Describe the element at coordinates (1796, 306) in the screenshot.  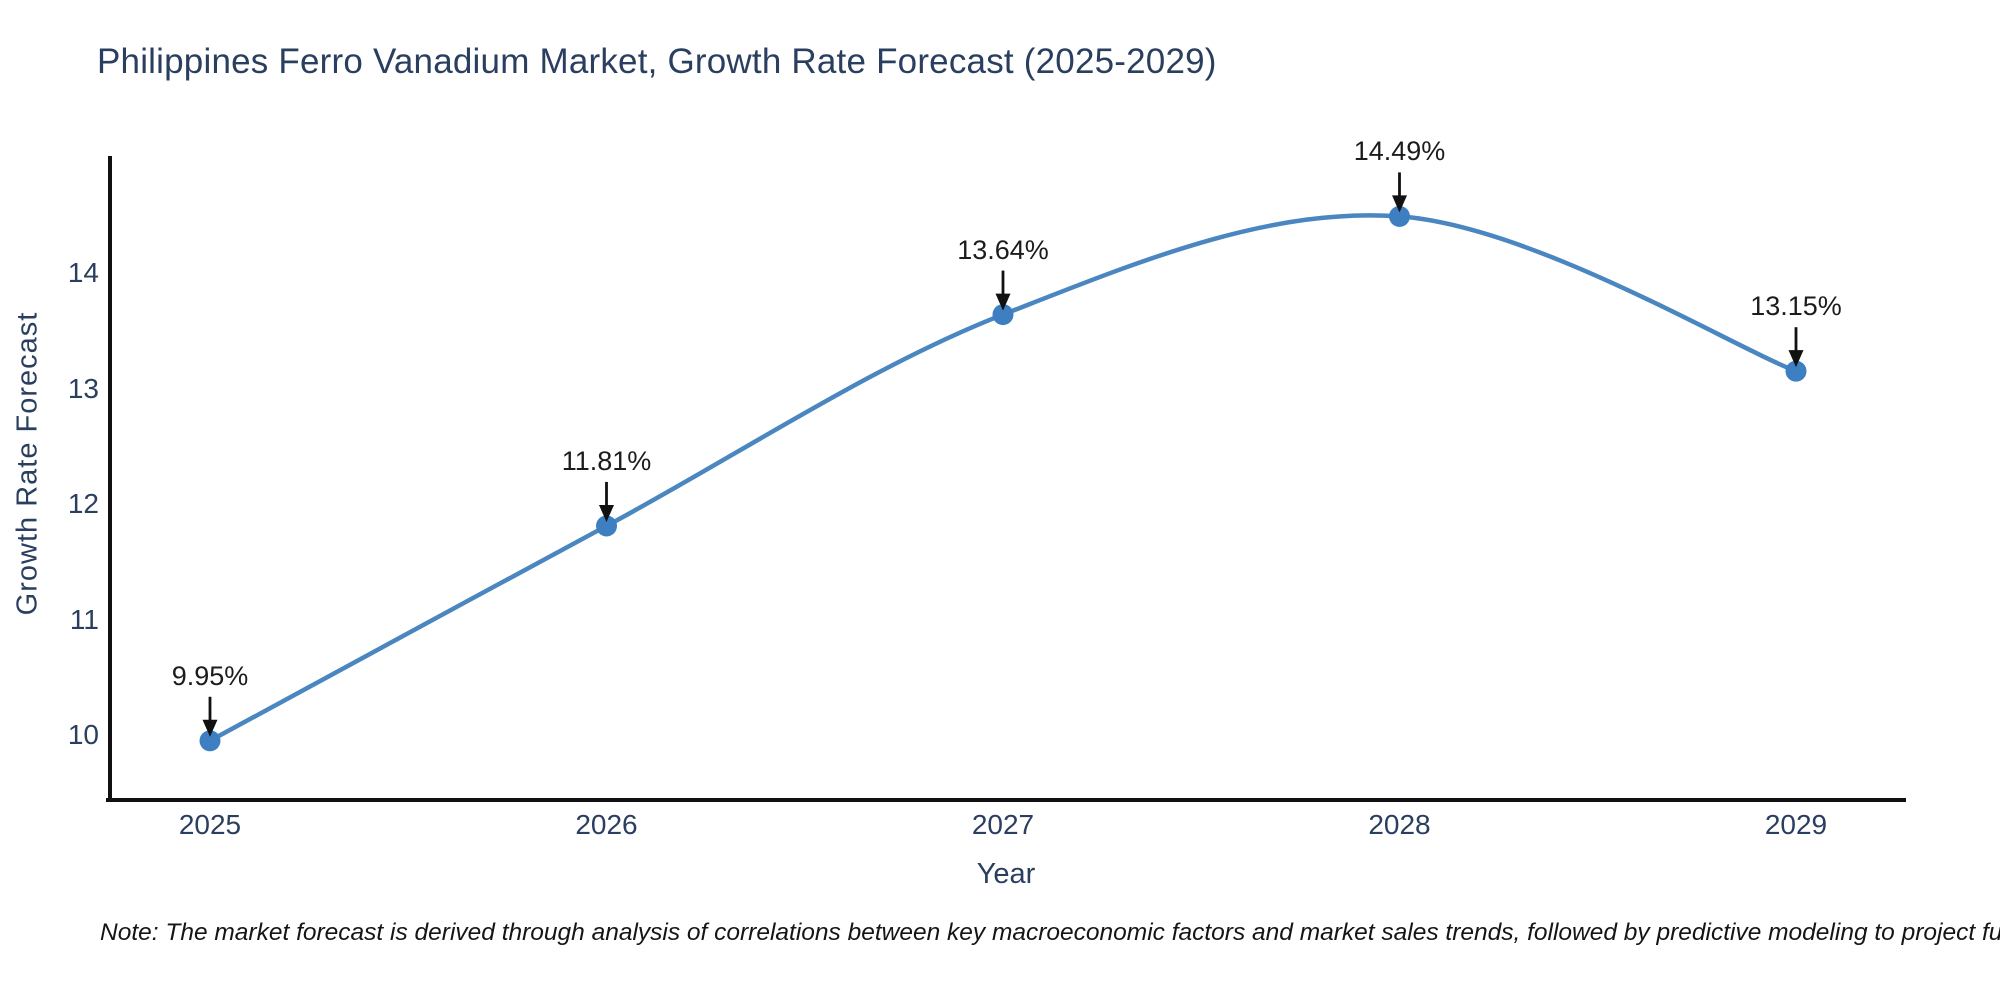
I see `point-label-2029: 13.15%` at that location.